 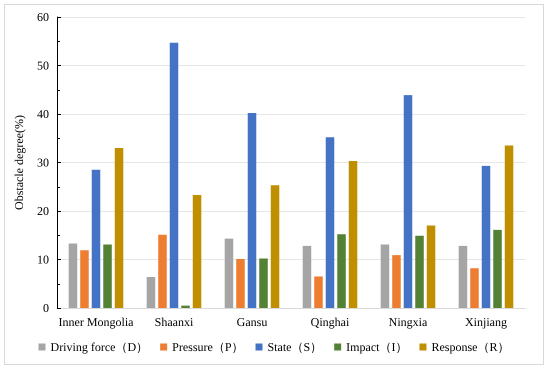 What do you see at coordinates (19, 162) in the screenshot?
I see `y-axis-title: Obstacle degree(%)` at bounding box center [19, 162].